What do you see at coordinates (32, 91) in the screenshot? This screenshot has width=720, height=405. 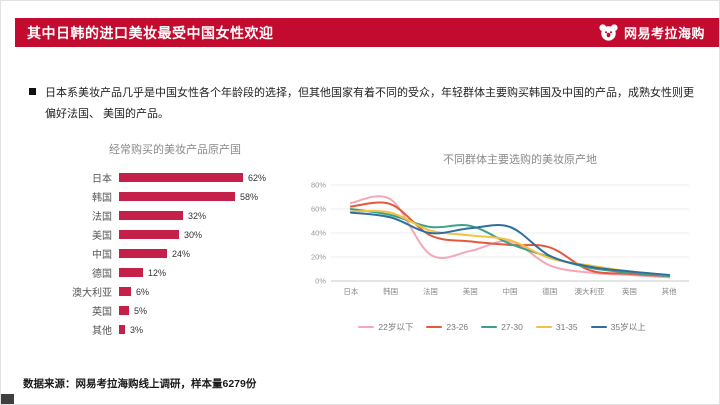 I see `bullet-marker-icon` at bounding box center [32, 91].